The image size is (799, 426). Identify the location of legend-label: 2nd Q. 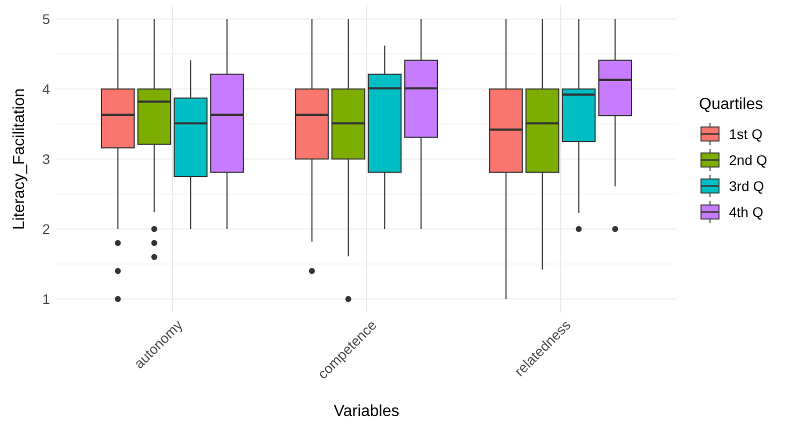
(748, 160).